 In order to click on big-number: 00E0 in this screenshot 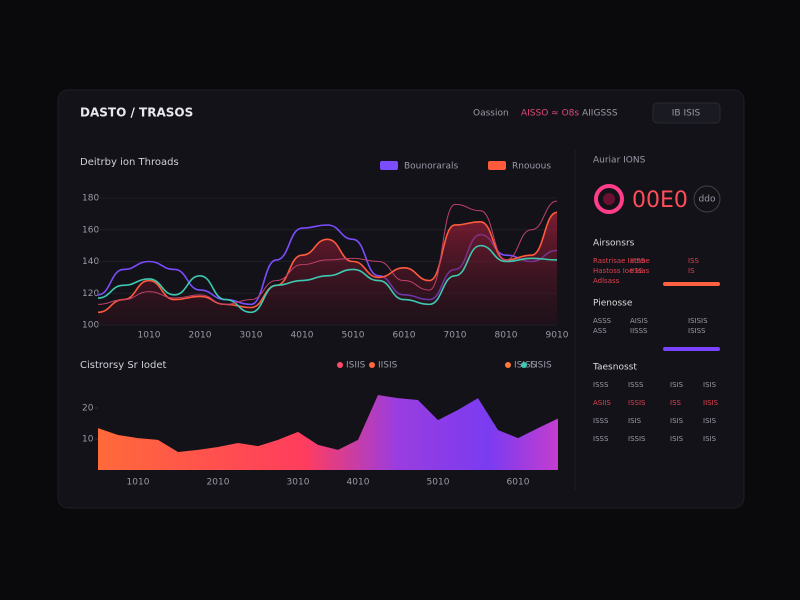, I will do `click(660, 200)`.